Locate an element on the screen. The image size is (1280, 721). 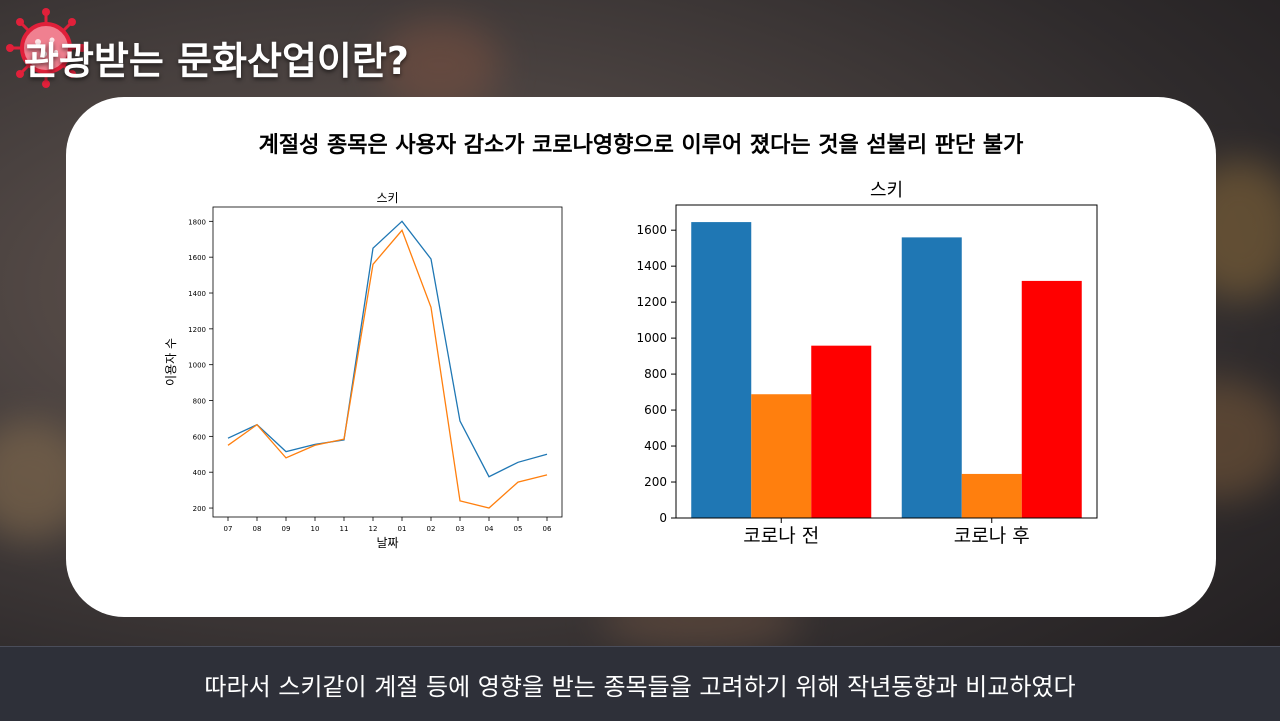
slide-title: 관광받는 문화산업이란? is located at coordinates (216, 61).